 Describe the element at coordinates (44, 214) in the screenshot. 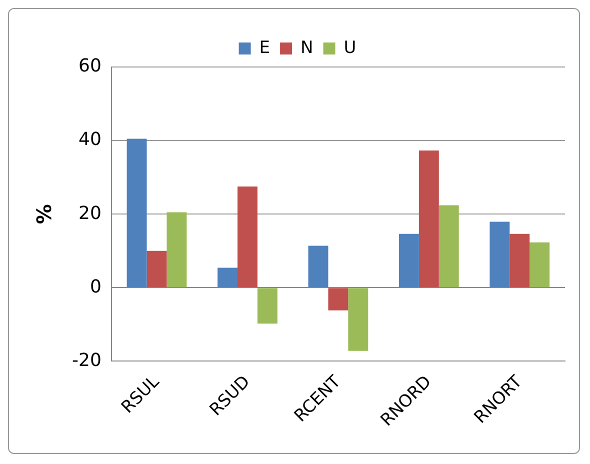

I see `y-axis-title: %` at that location.